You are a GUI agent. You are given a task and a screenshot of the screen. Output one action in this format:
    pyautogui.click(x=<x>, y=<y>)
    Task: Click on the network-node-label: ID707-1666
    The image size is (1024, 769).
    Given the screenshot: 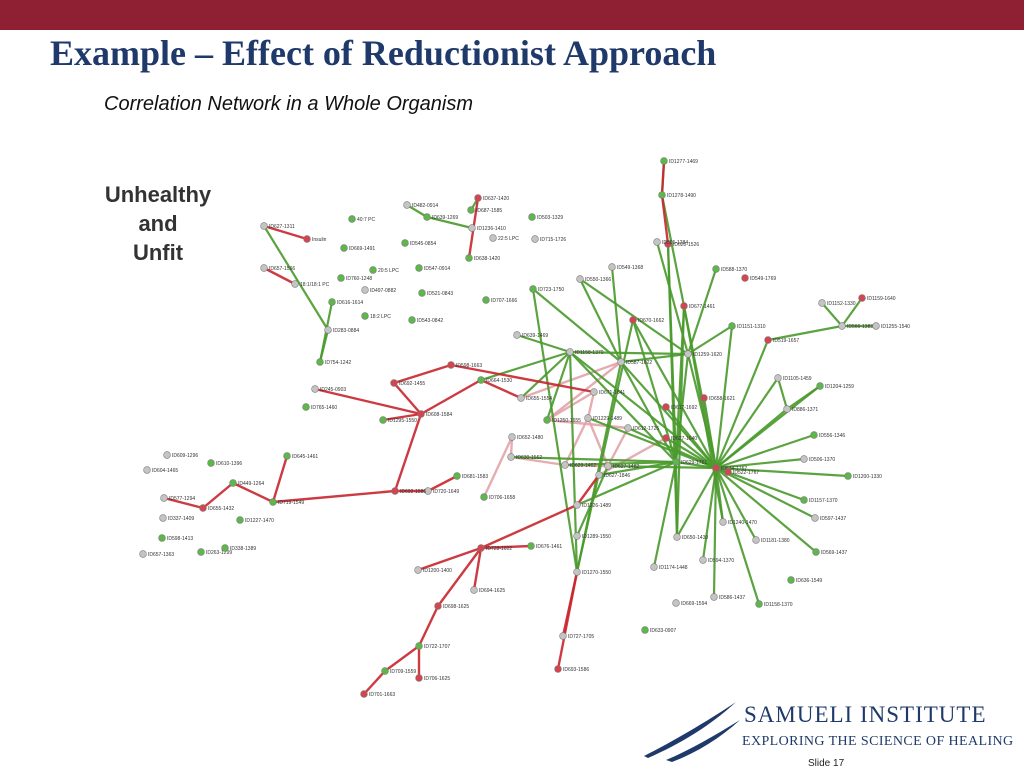 What is the action you would take?
    pyautogui.click(x=504, y=301)
    